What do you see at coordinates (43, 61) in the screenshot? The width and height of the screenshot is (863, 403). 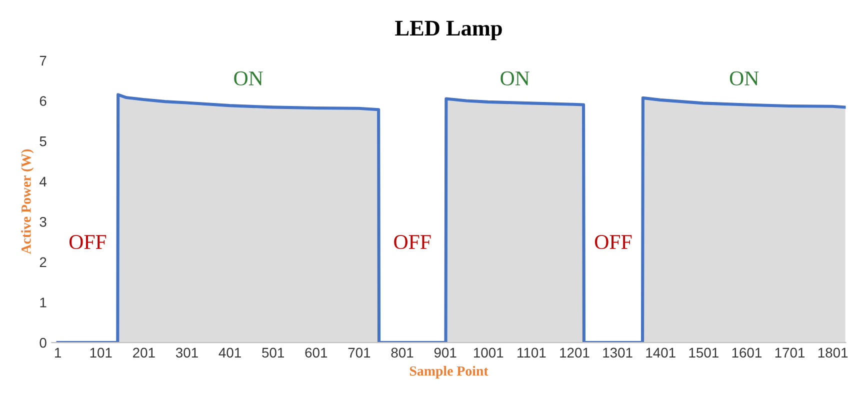 I see `y-tick-label: 7` at bounding box center [43, 61].